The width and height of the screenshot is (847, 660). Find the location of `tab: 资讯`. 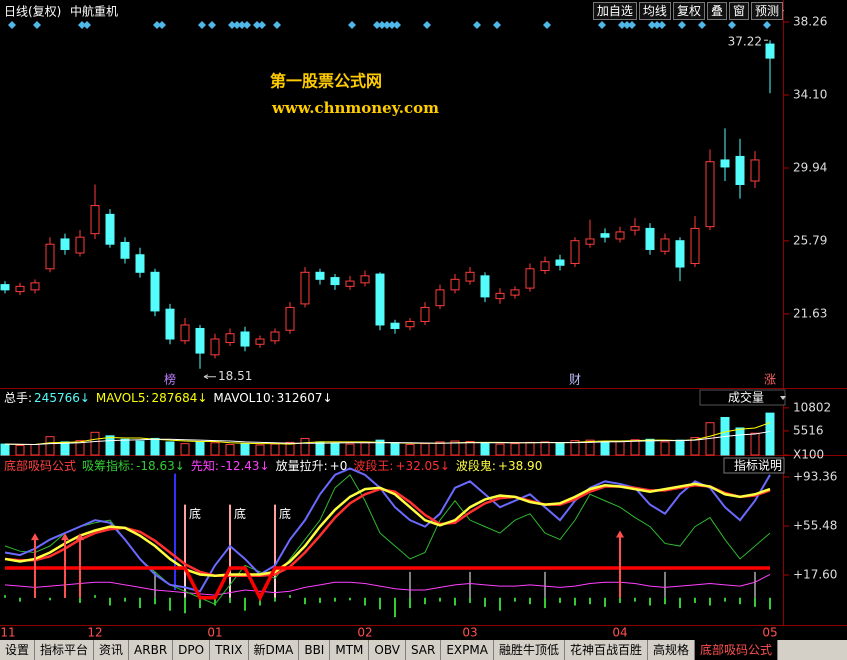

tab: 资讯 is located at coordinates (112, 650).